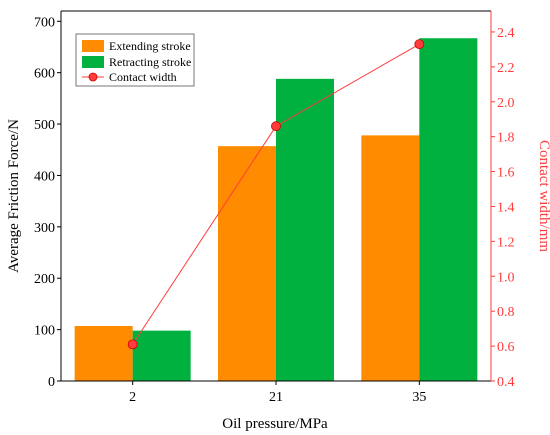 The width and height of the screenshot is (550, 435). Describe the element at coordinates (275, 424) in the screenshot. I see `x-axis-title: Oil pressure/MPa` at that location.